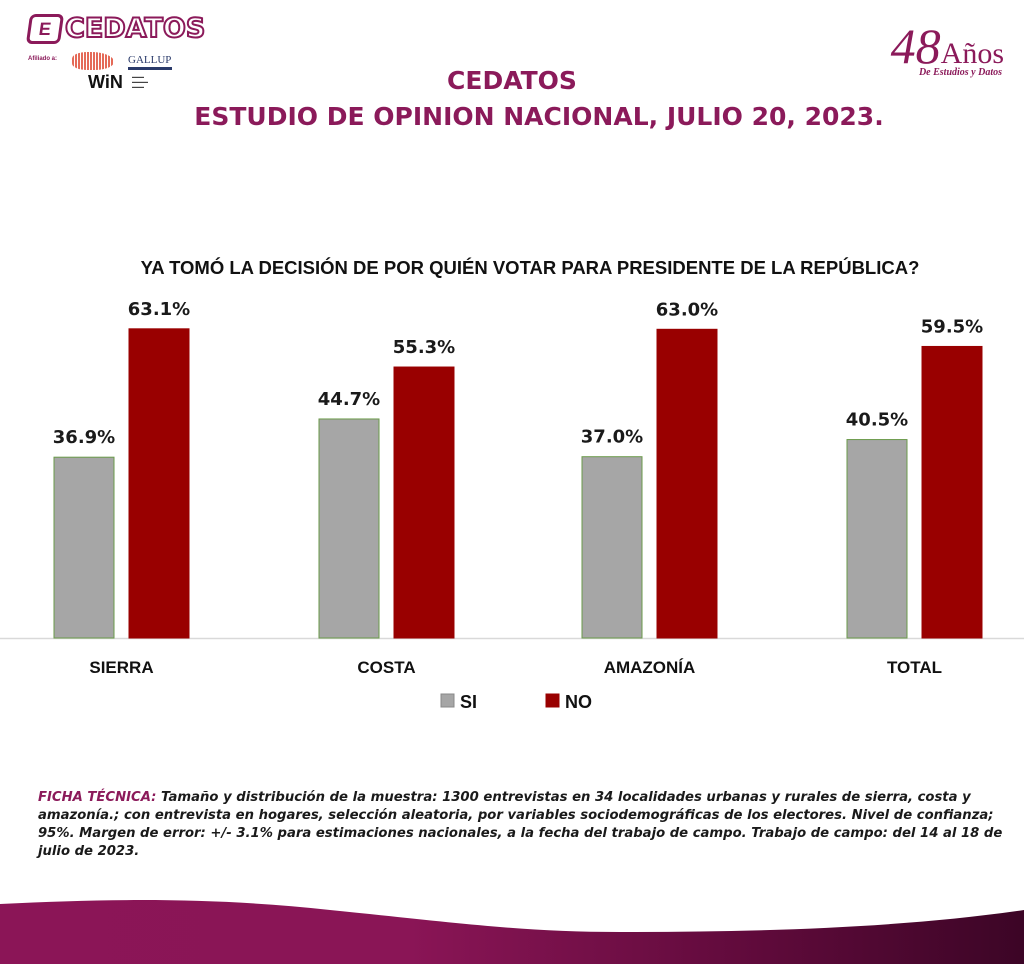 The image size is (1024, 964). What do you see at coordinates (512, 932) in the screenshot?
I see `footer-wave-decoration` at bounding box center [512, 932].